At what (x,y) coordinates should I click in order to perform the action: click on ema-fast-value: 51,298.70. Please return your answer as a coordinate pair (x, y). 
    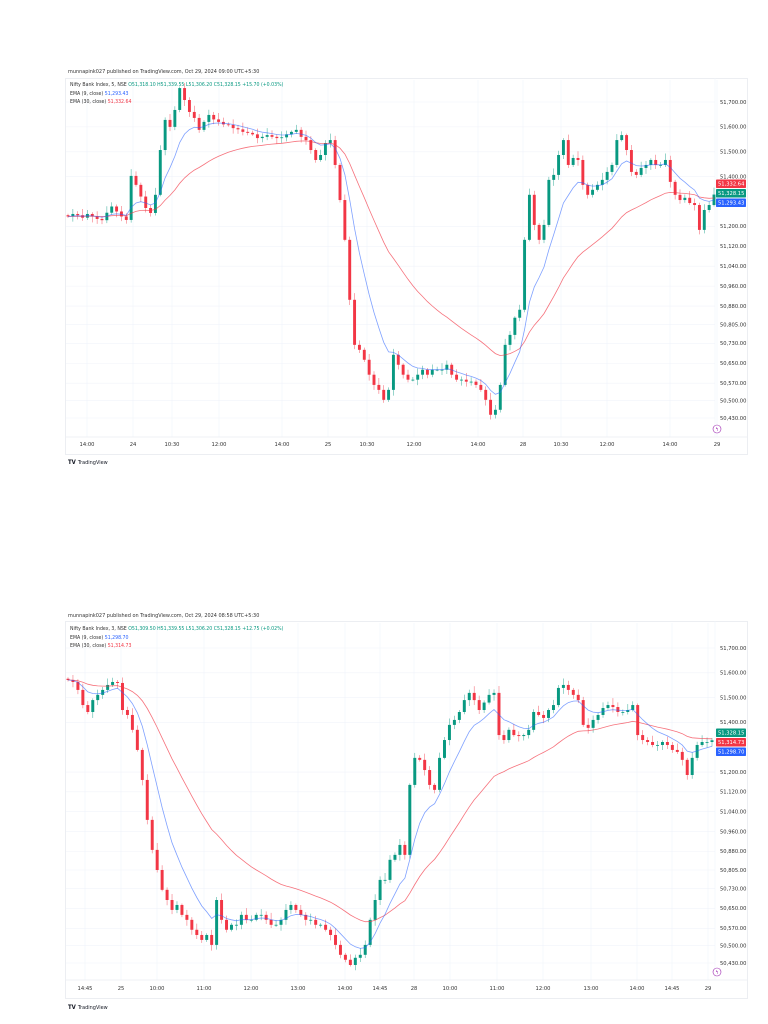
    Looking at the image, I should click on (116, 637).